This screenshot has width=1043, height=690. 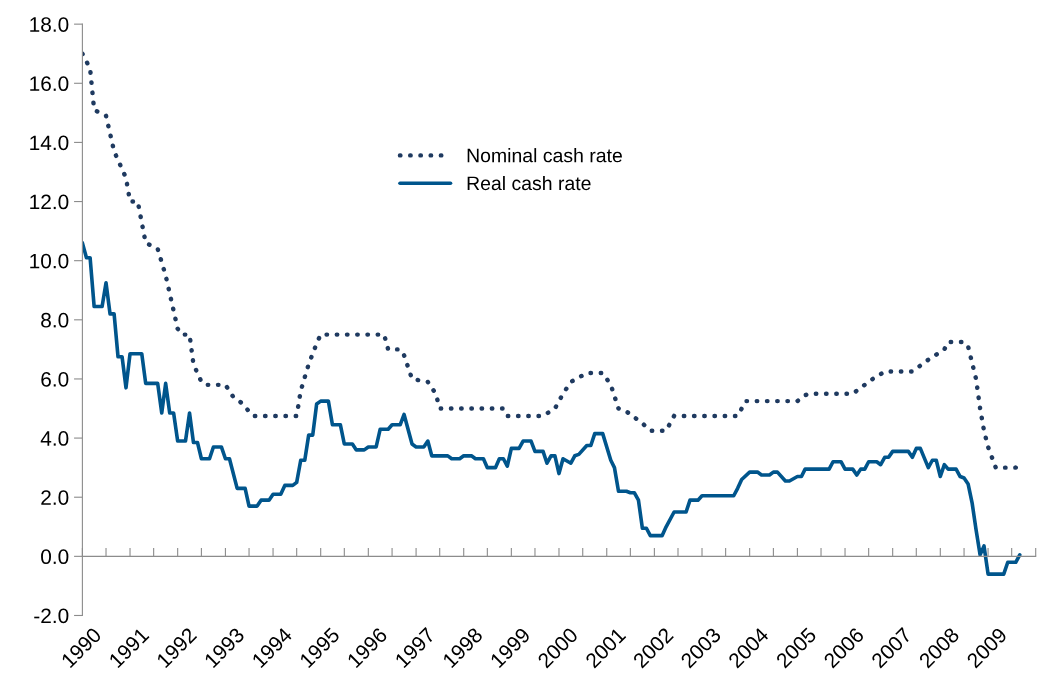 What do you see at coordinates (51, 616) in the screenshot?
I see `y-tick-label: -2.0` at bounding box center [51, 616].